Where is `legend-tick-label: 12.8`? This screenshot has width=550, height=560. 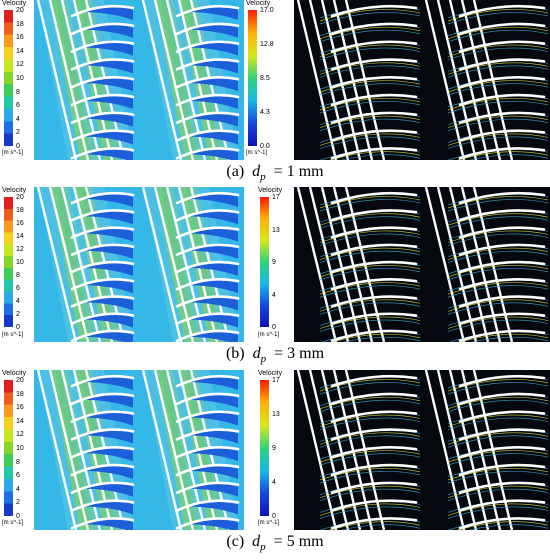 legend-tick-label: 12.8 is located at coordinates (267, 44).